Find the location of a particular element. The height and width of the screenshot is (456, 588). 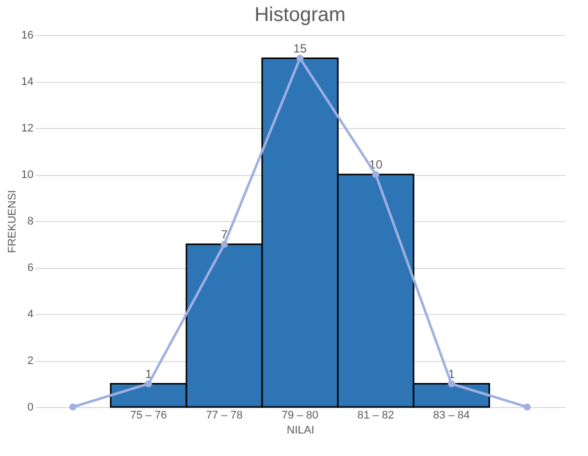

data-label: 7 is located at coordinates (224, 234).